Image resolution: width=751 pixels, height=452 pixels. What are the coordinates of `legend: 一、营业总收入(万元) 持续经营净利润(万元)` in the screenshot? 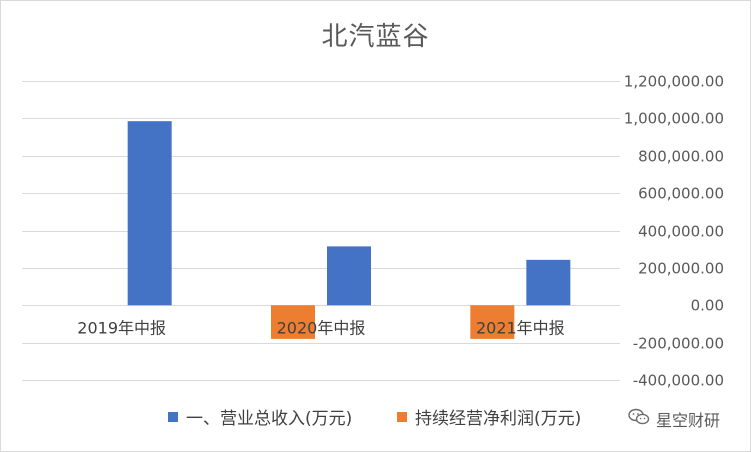 It's located at (375, 419).